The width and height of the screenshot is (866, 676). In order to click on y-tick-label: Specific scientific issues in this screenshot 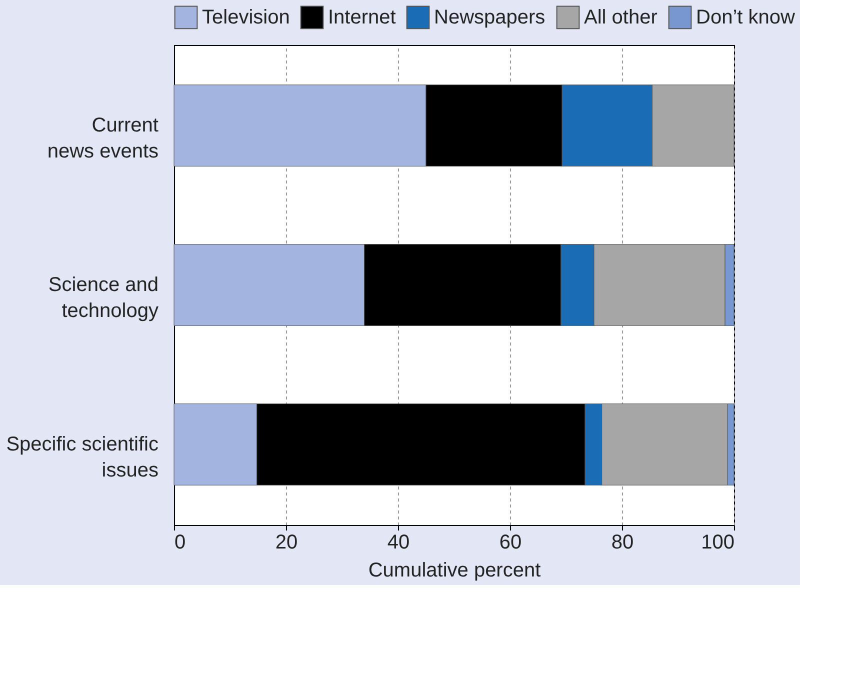, I will do `click(82, 457)`.